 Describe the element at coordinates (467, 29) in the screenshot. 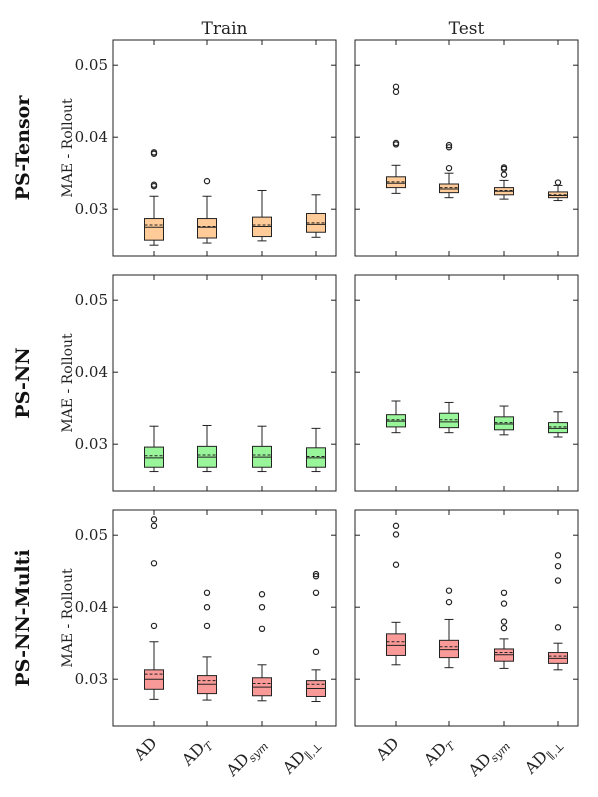

I see `column-title-test: Test` at that location.